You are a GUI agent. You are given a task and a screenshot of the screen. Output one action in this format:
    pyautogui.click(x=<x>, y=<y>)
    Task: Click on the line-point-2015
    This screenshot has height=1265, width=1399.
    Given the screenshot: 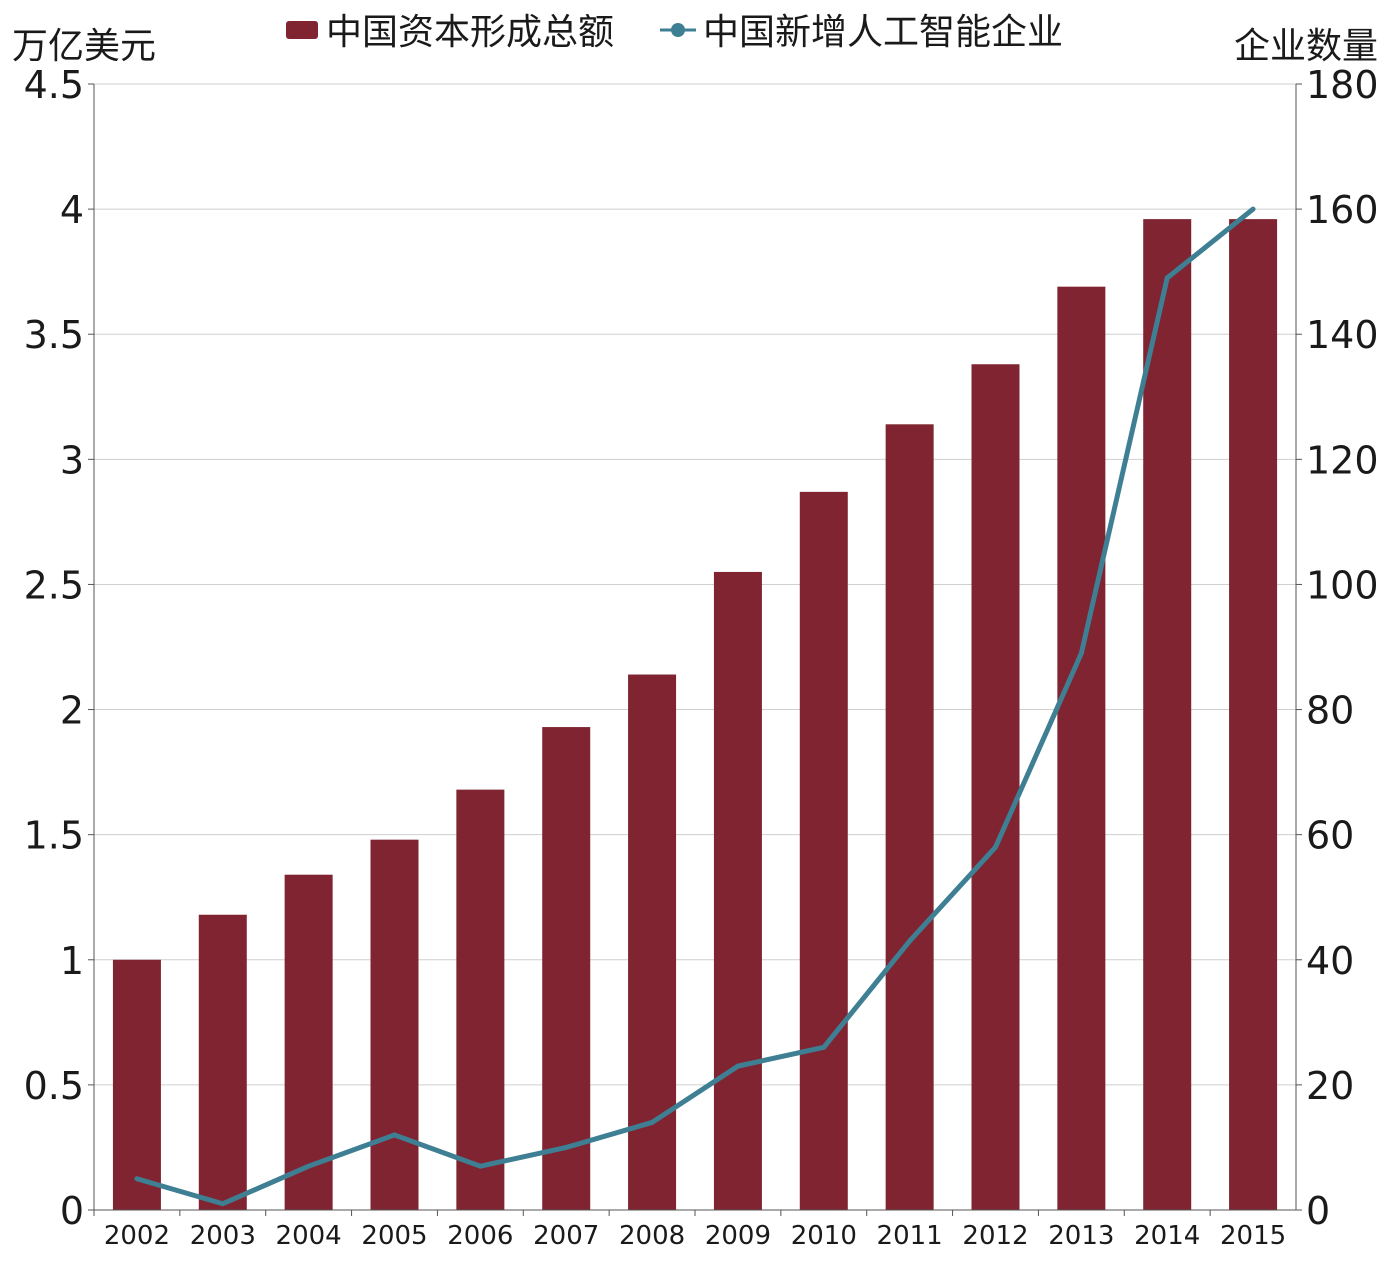 What is the action you would take?
    pyautogui.click(x=1253, y=209)
    